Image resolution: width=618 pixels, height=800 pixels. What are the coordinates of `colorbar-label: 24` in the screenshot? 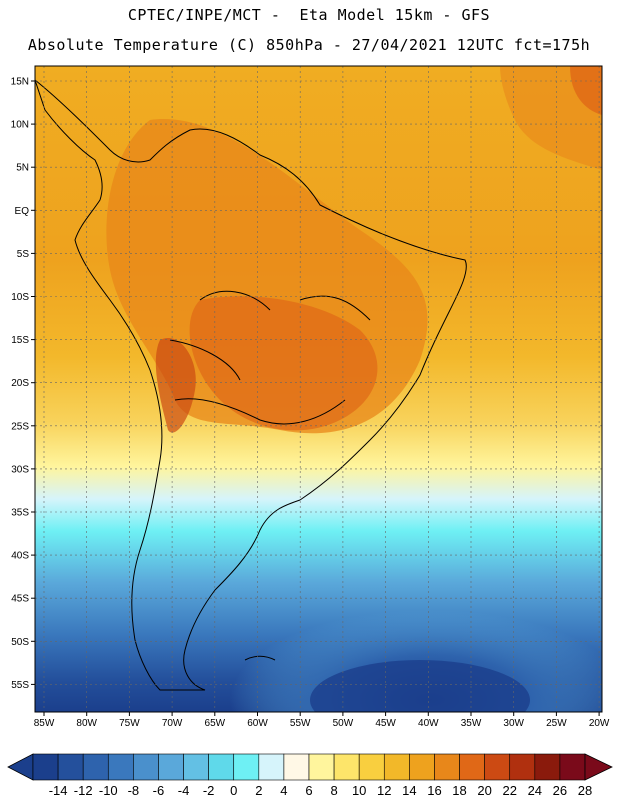 It's located at (535, 790).